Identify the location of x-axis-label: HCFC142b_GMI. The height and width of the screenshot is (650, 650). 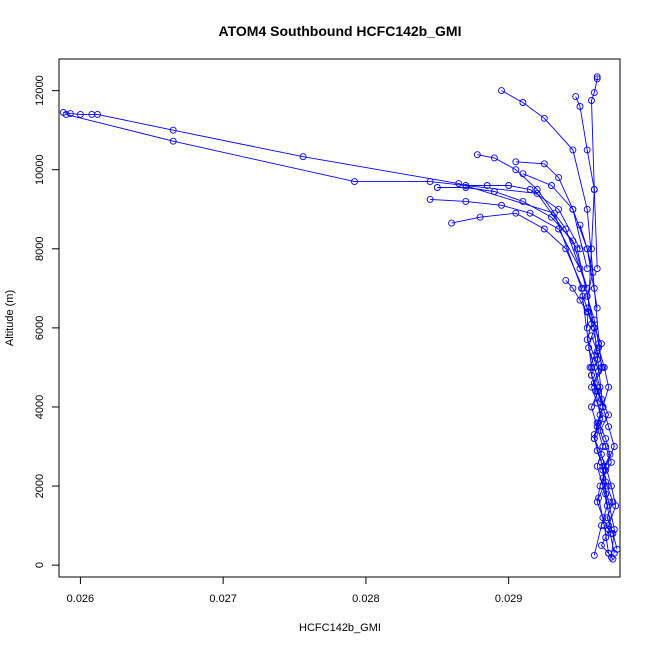
(340, 628).